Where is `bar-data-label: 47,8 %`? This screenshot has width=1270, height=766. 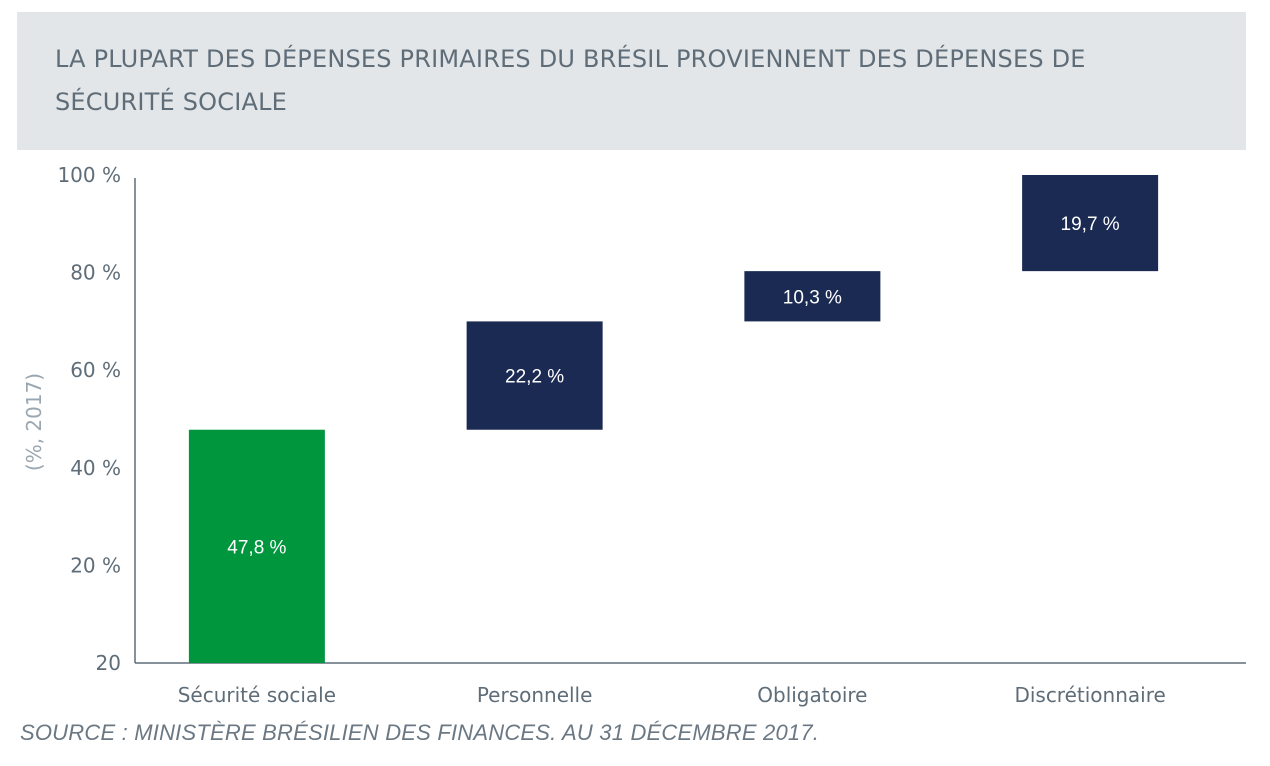 bar-data-label: 47,8 % is located at coordinates (256, 547).